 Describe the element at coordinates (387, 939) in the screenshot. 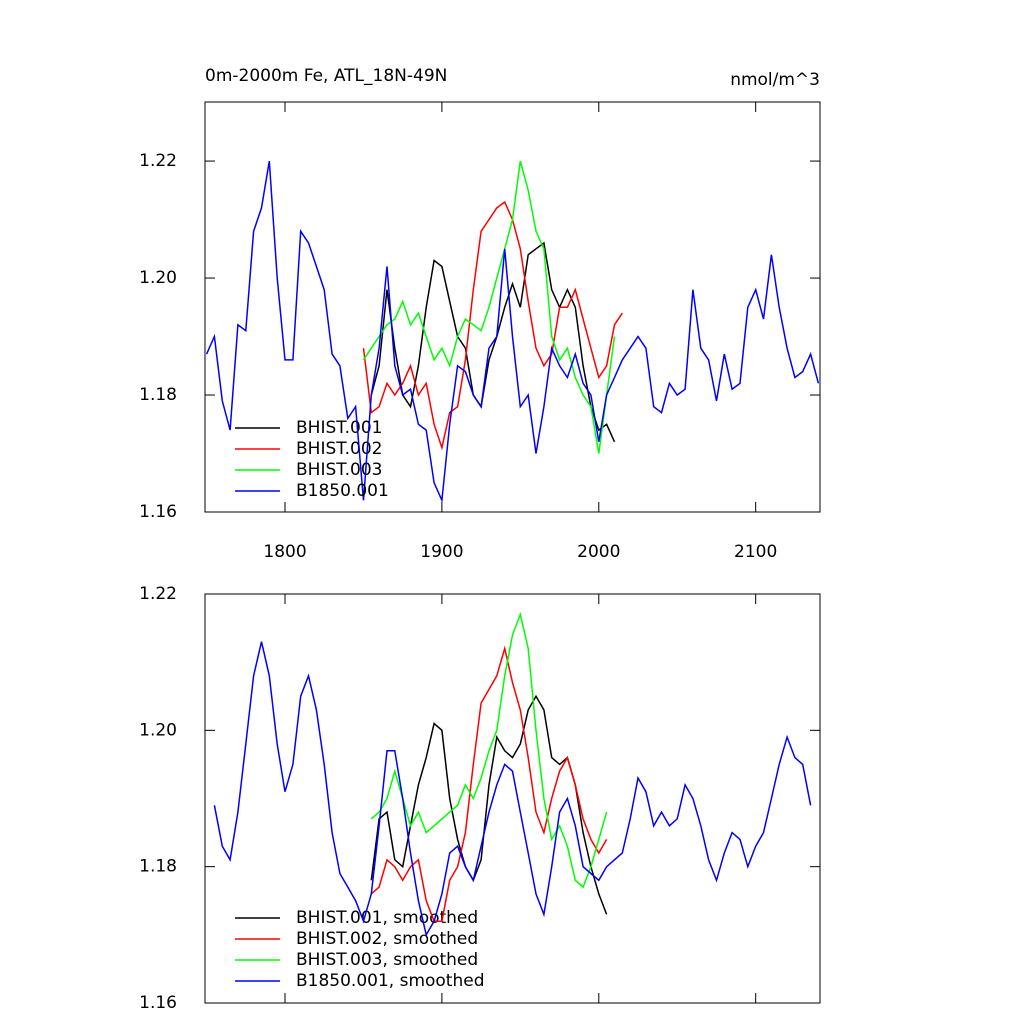

I see `legend-label: BHIST.002, smoothed` at that location.